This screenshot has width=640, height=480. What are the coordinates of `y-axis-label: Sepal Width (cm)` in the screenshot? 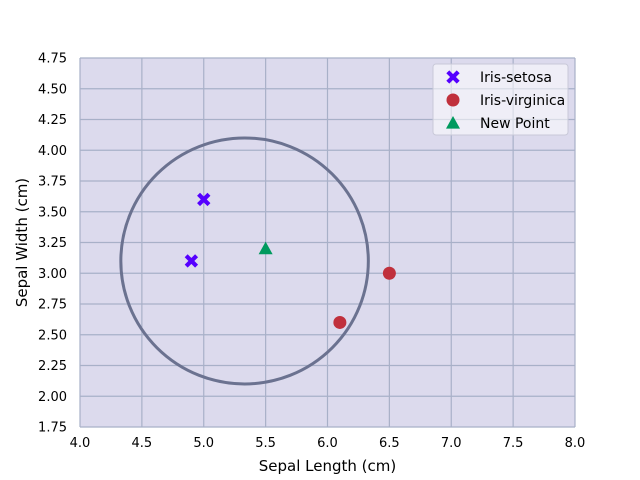 It's located at (22, 242).